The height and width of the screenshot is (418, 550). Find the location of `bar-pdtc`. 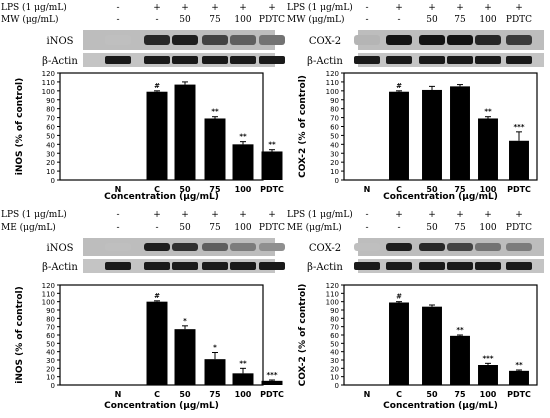

bar-pdtc is located at coordinates (272, 382).